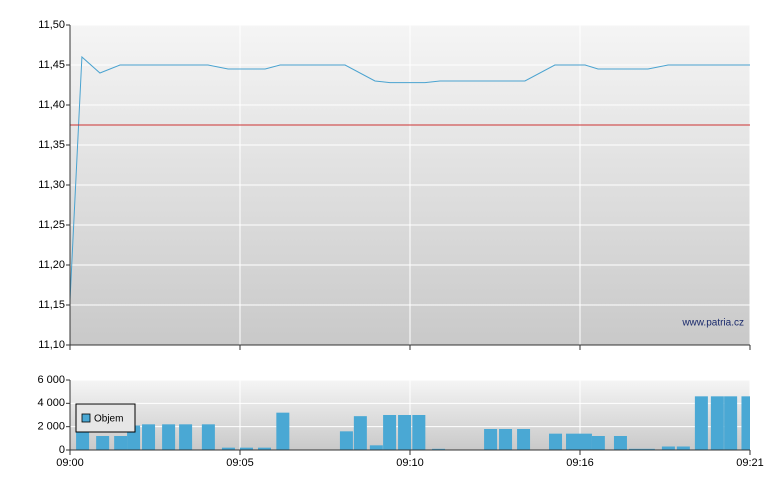  Describe the element at coordinates (51, 345) in the screenshot. I see `y-tick-label: 11,10` at that location.